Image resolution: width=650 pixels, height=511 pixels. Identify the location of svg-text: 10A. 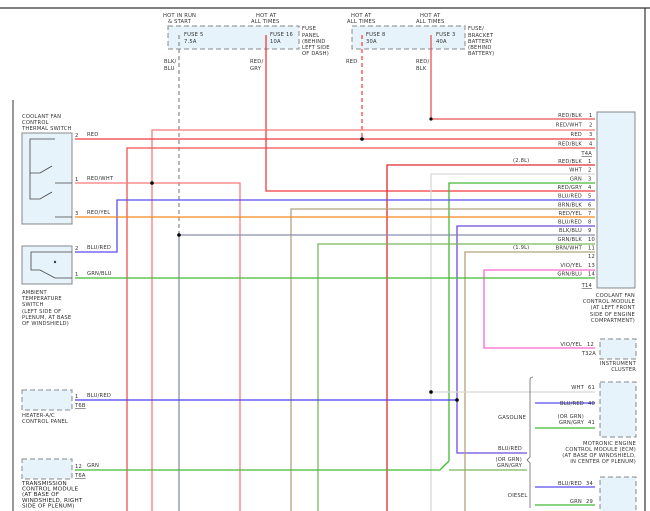
(275, 42).